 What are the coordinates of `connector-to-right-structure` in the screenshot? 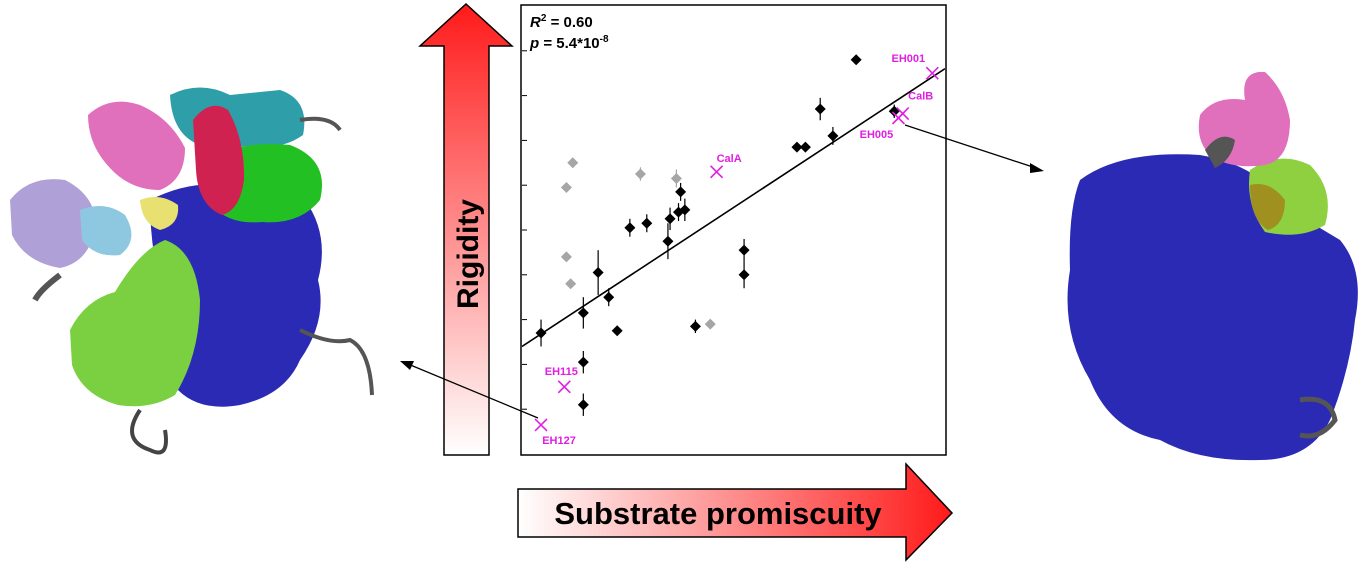 It's located at (970, 146).